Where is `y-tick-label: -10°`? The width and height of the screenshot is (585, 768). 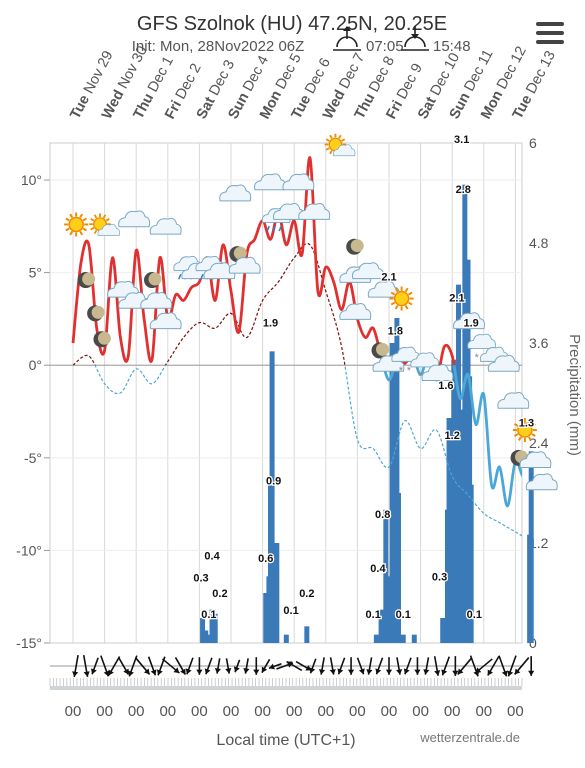 y-tick-label: -10° is located at coordinates (29, 550).